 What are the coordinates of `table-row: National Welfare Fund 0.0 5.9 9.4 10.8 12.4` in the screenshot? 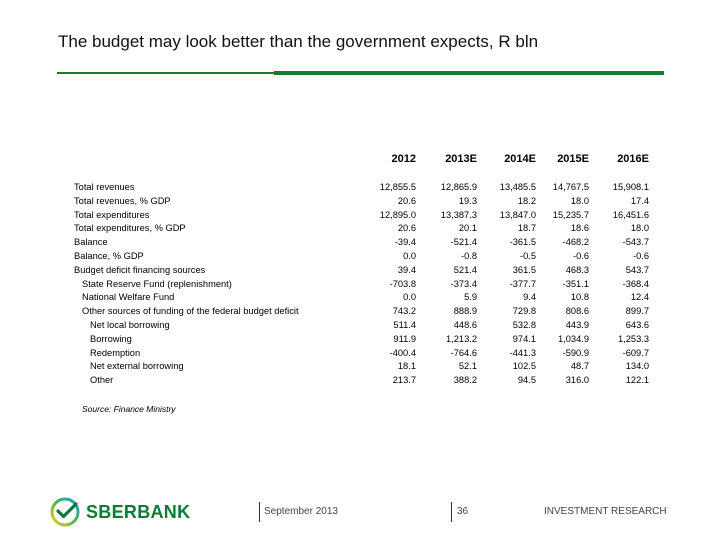 It's located at (360, 297).